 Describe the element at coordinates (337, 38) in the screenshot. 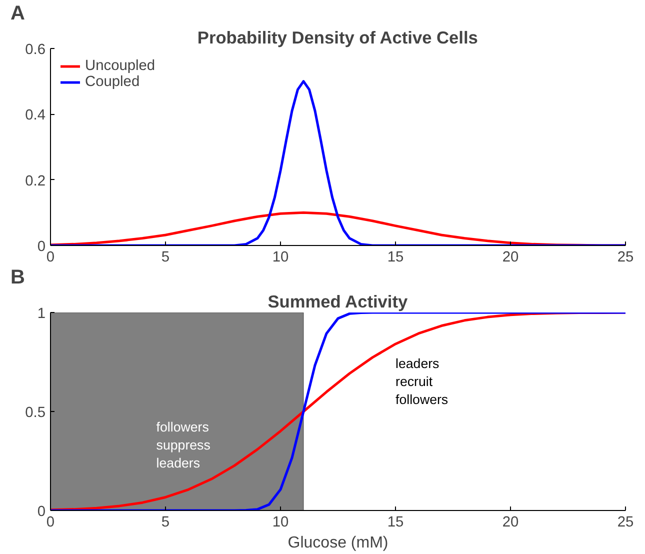

I see `chart-title: Probability Density of Active Cells` at that location.